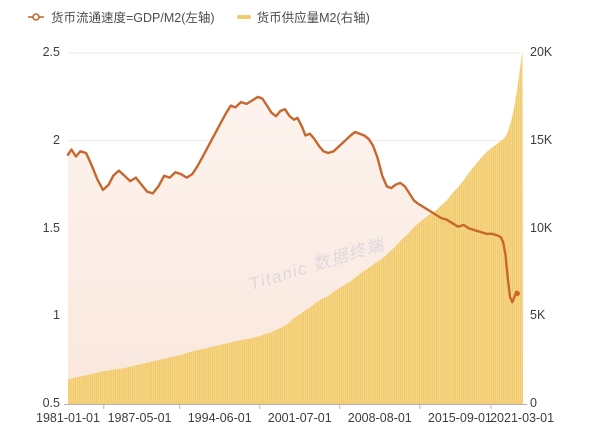  Describe the element at coordinates (243, 16) in the screenshot. I see `bar-series-marker-icon` at that location.